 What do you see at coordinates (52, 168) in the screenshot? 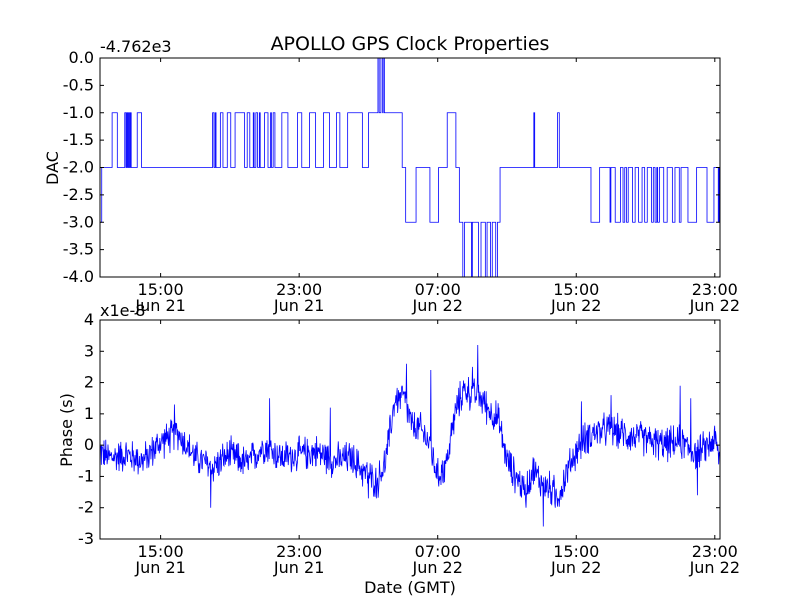
I see `dac-y-axis-label: DAC` at bounding box center [52, 168].